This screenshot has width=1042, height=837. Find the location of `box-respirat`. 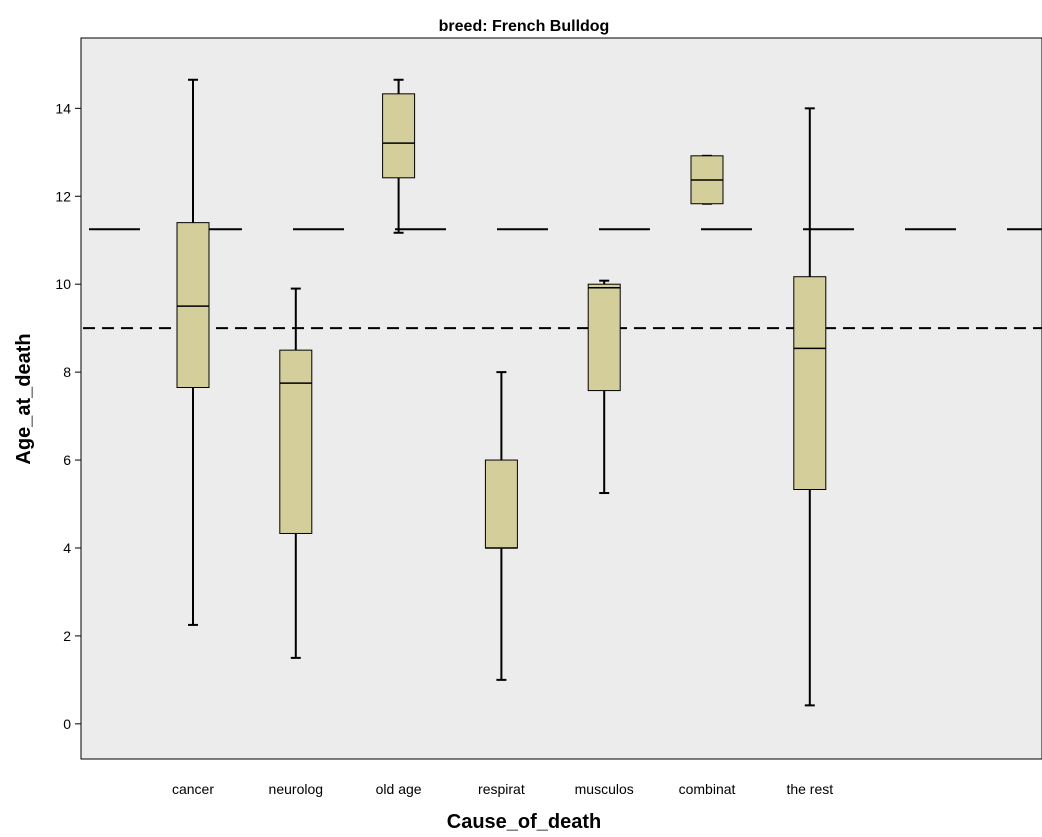

box-respirat is located at coordinates (501, 526).